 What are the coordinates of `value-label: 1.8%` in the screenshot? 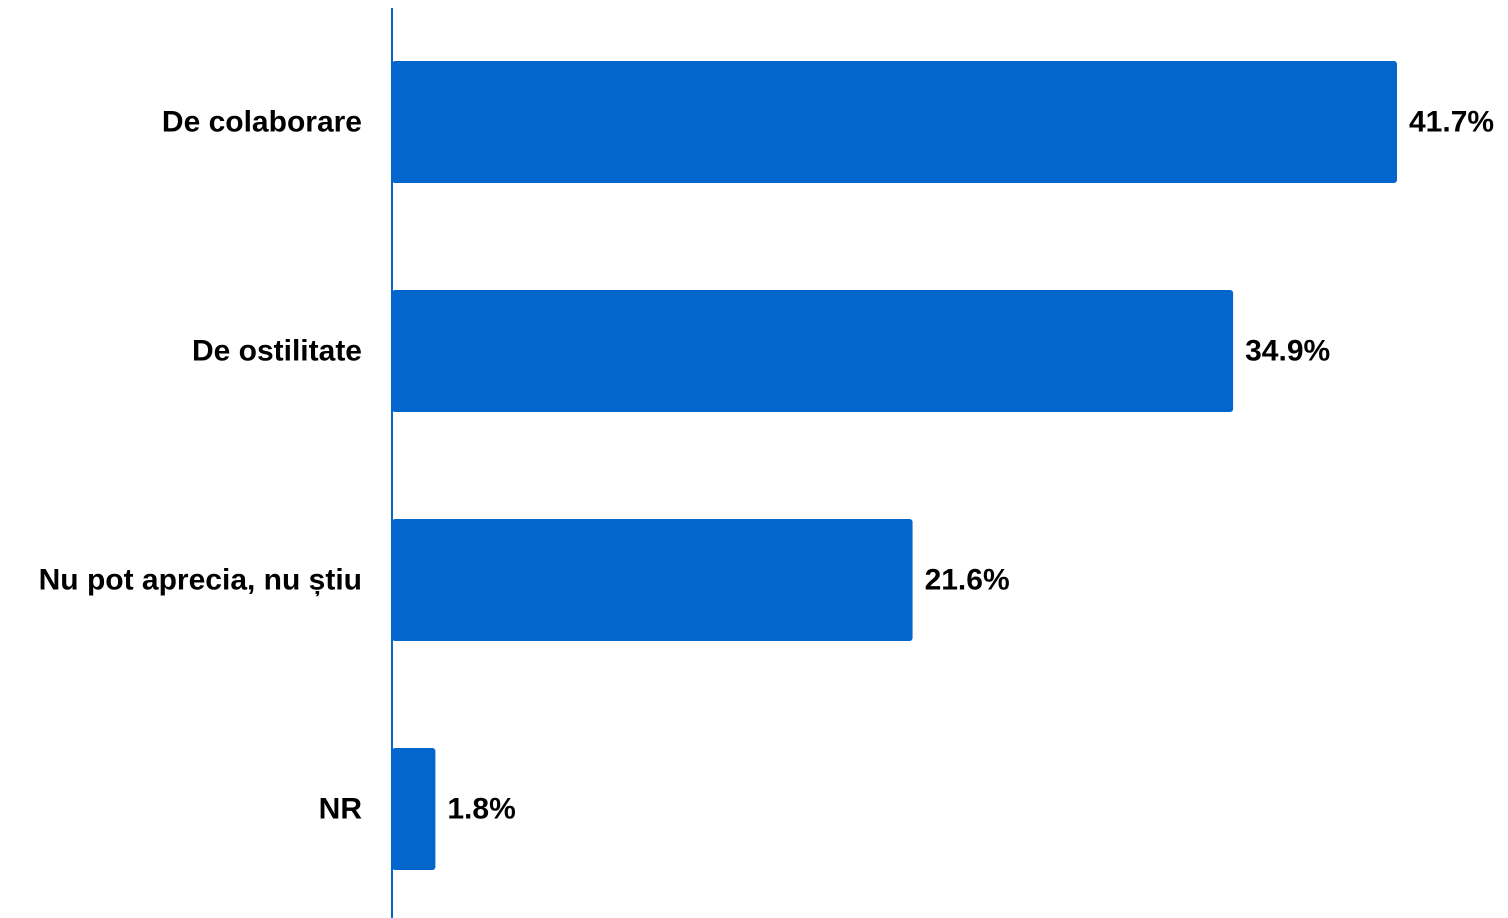 It's located at (481, 809).